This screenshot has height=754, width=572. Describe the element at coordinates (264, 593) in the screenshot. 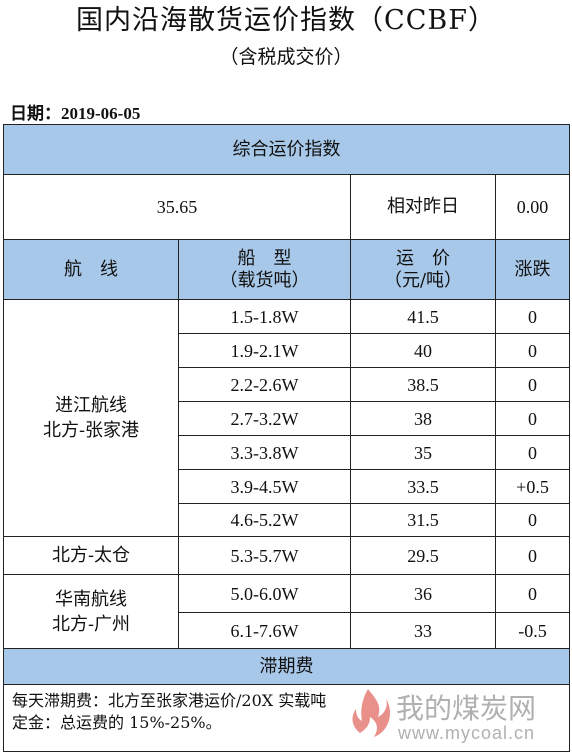

I see `ship-type-cell: 5.0-6.0W` at that location.